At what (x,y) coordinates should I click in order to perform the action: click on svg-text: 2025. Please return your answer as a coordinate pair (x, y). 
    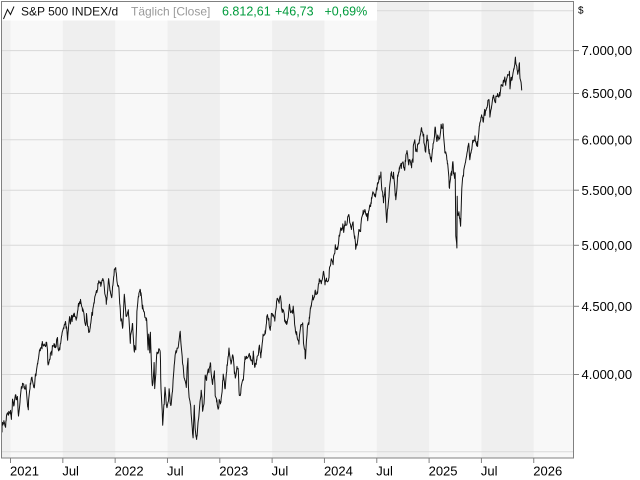
    Looking at the image, I should click on (443, 471).